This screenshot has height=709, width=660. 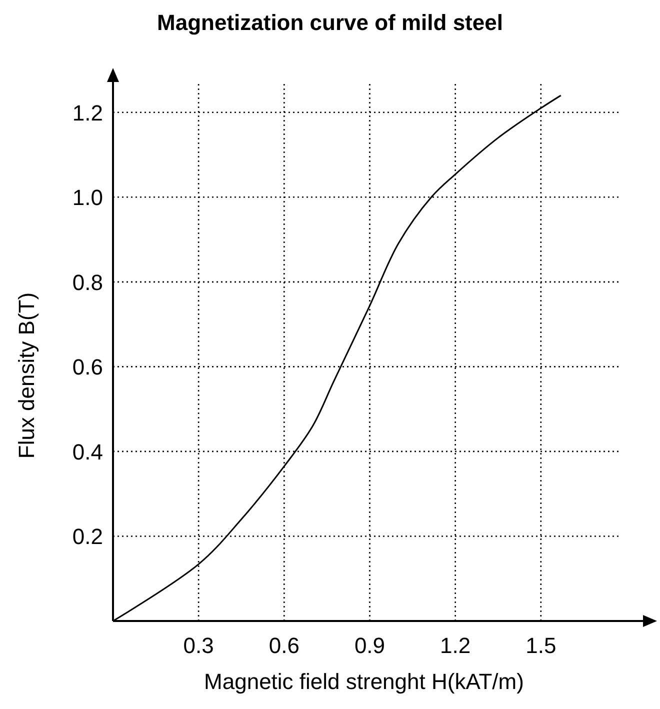 What do you see at coordinates (87, 282) in the screenshot?
I see `y-tick-label: 0.8` at bounding box center [87, 282].